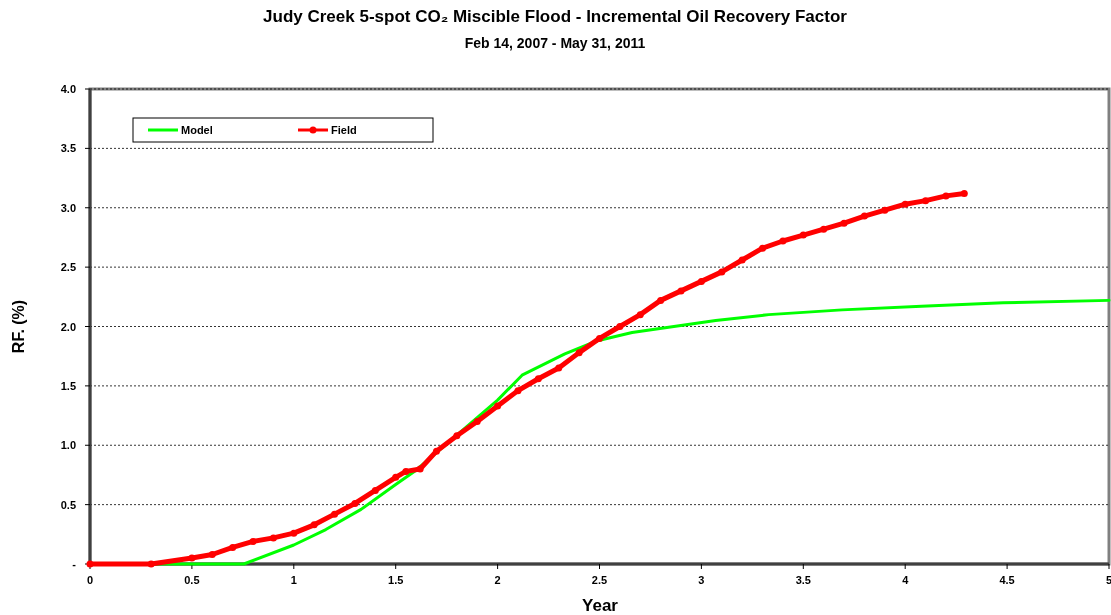 This screenshot has height=615, width=1111. I want to click on x-tick-label: 1.5, so click(396, 580).